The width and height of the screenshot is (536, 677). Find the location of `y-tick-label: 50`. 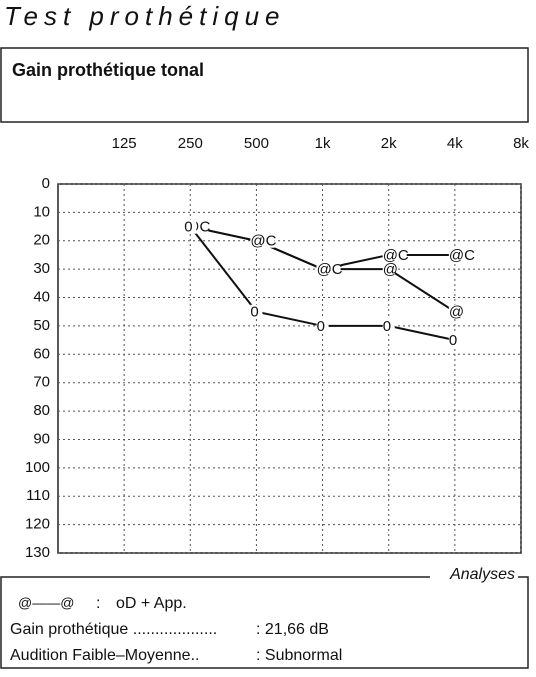

y-tick-label: 50 is located at coordinates (41, 325).